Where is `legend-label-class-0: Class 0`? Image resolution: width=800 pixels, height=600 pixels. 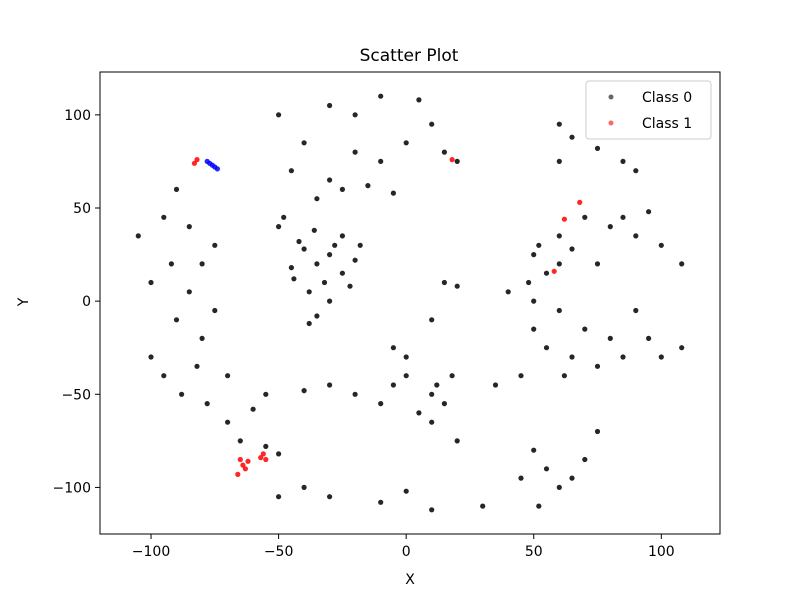
legend-label-class-0: Class 0 is located at coordinates (667, 98).